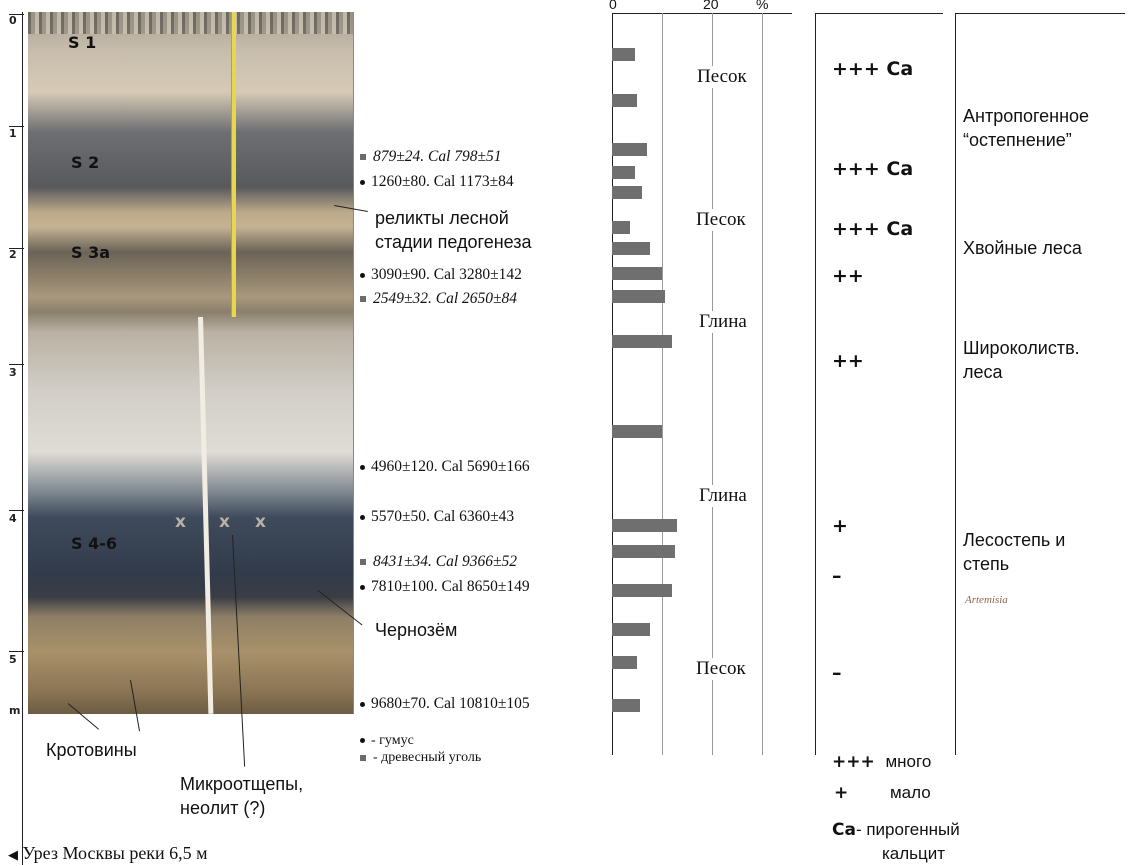 The width and height of the screenshot is (1128, 866). I want to click on depth-tick: 1, so click(13, 133).